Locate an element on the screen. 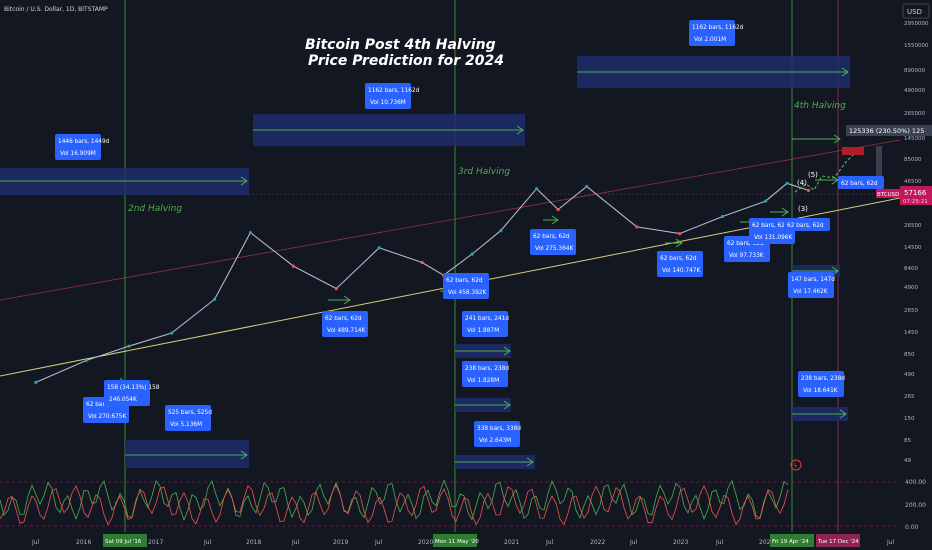 This screenshot has width=932, height=550. price-tick: 85000 is located at coordinates (913, 160).